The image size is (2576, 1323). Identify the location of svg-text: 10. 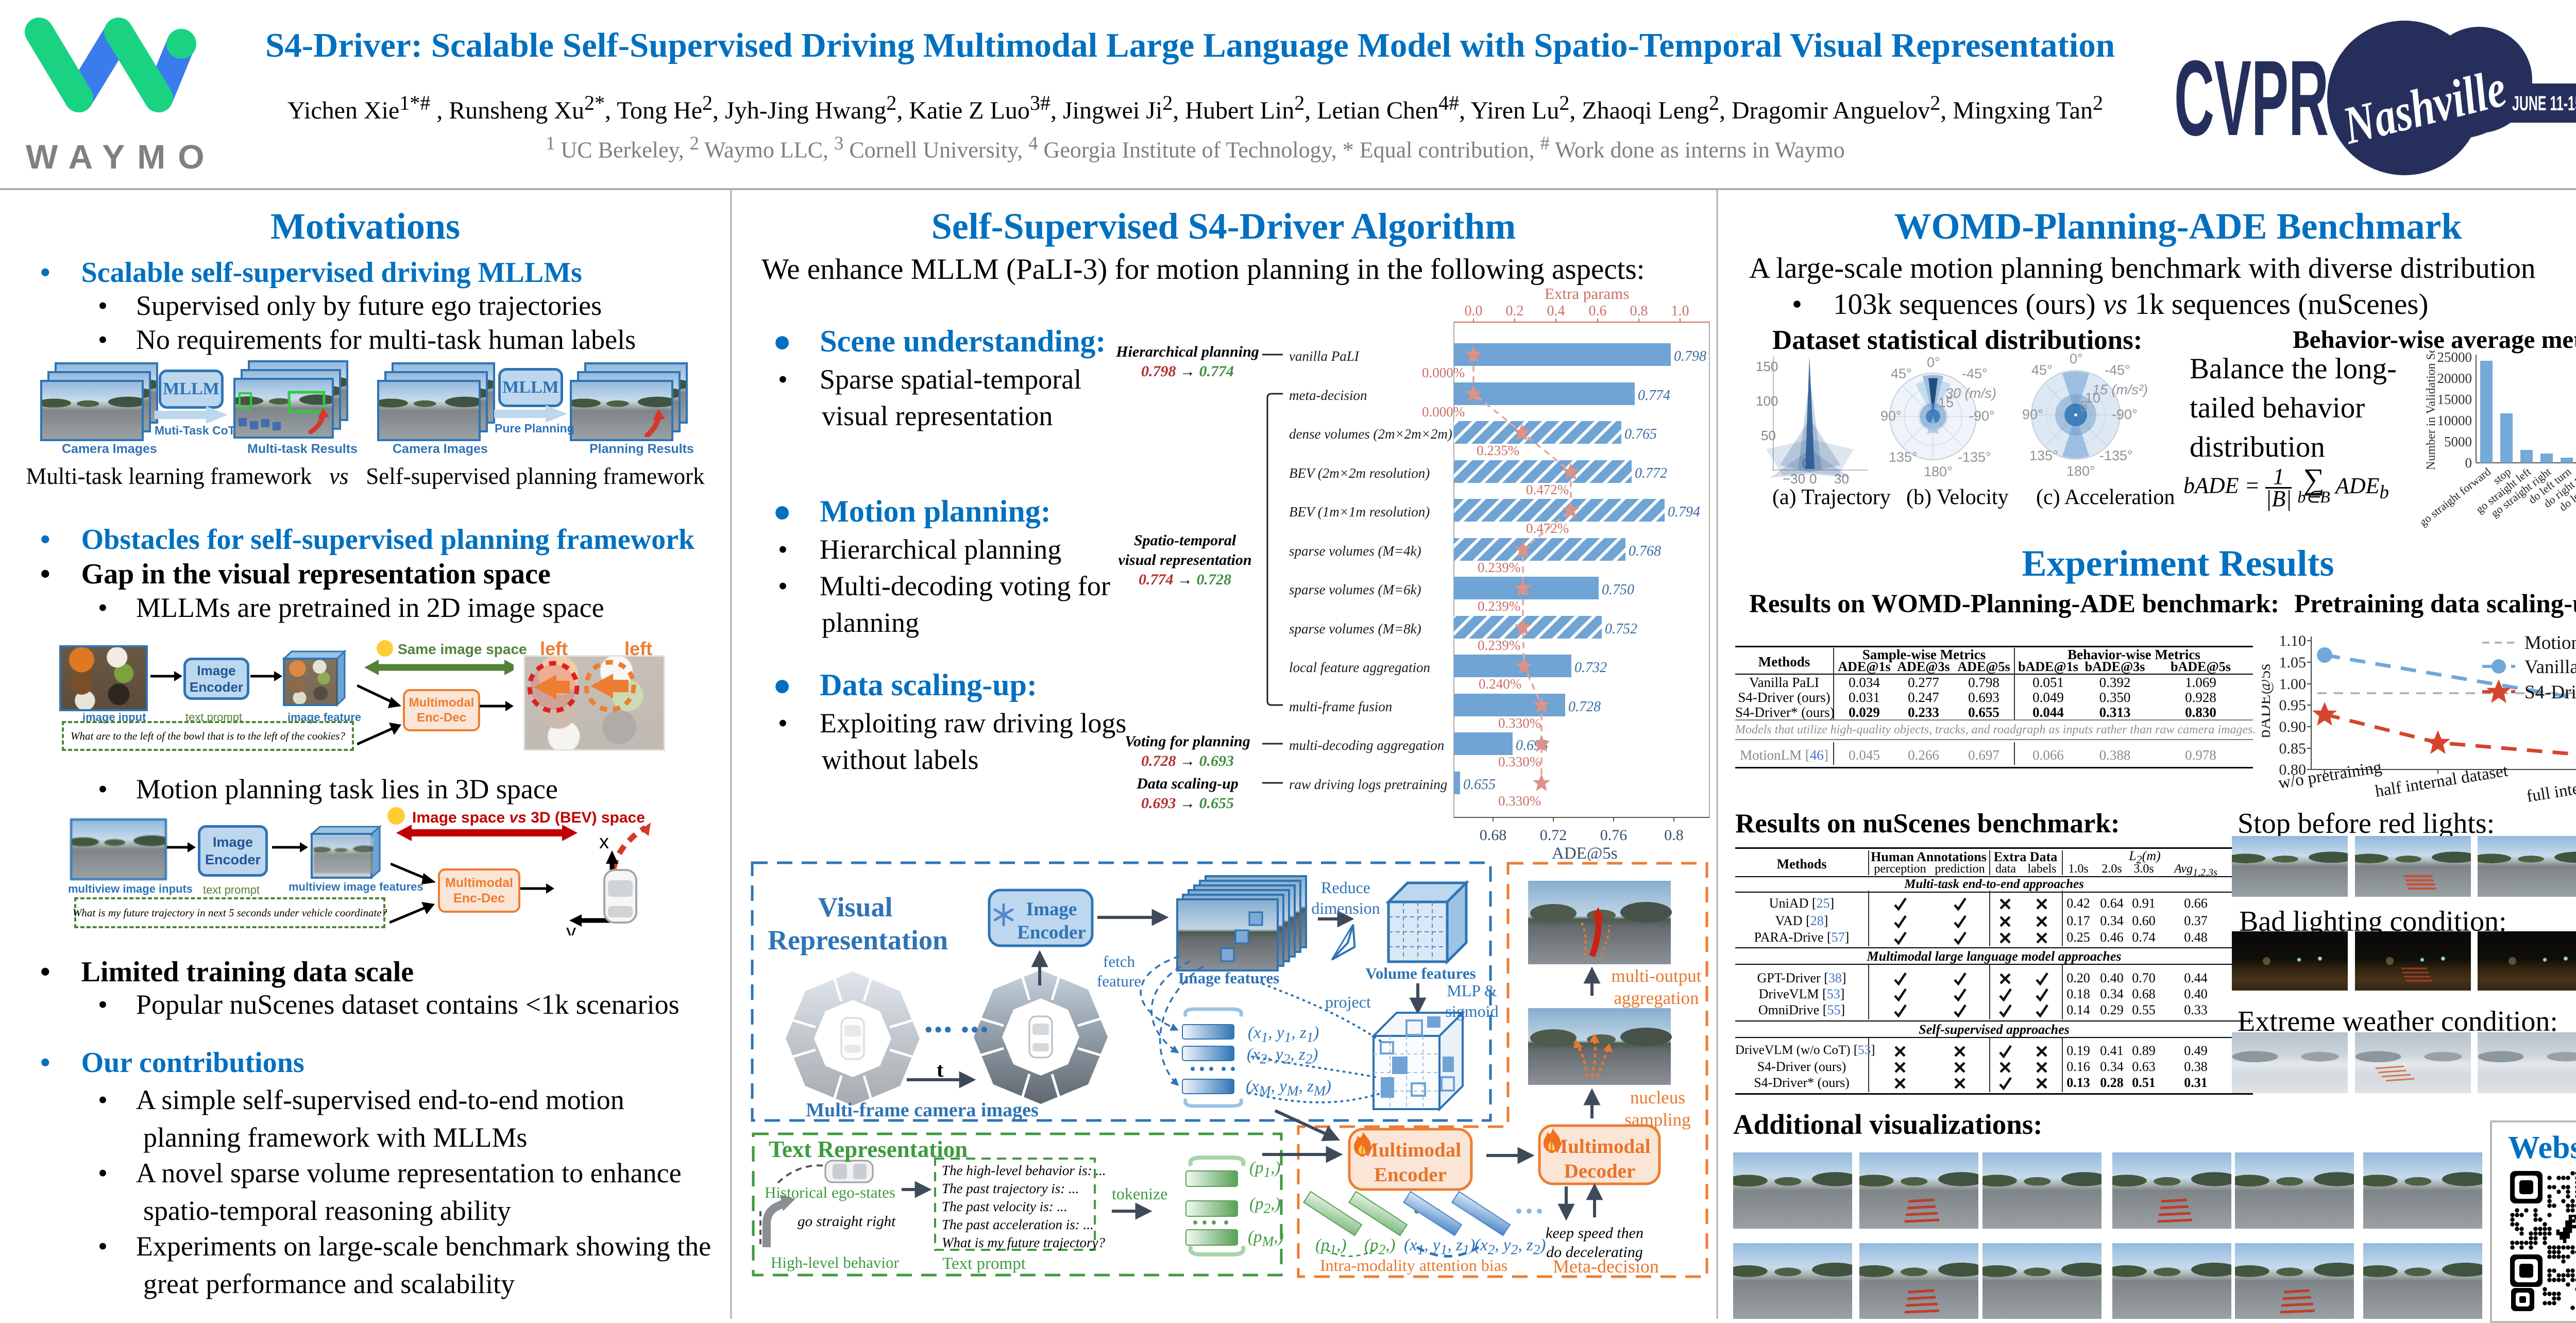
(2092, 398).